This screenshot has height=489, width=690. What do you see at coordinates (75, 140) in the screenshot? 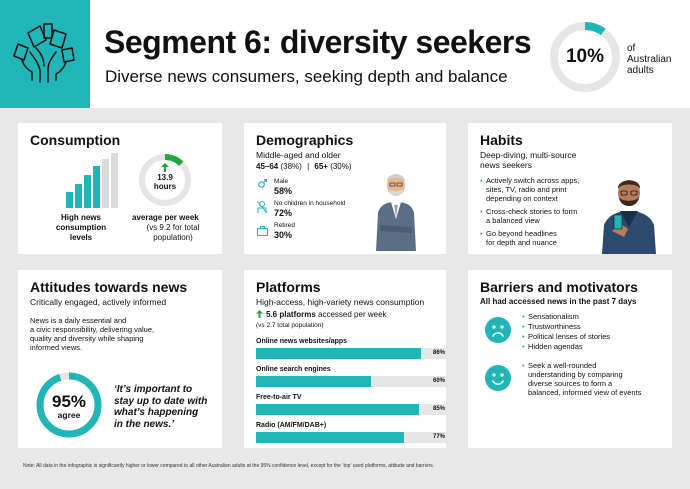
I see `consumption-title: Consumption` at bounding box center [75, 140].